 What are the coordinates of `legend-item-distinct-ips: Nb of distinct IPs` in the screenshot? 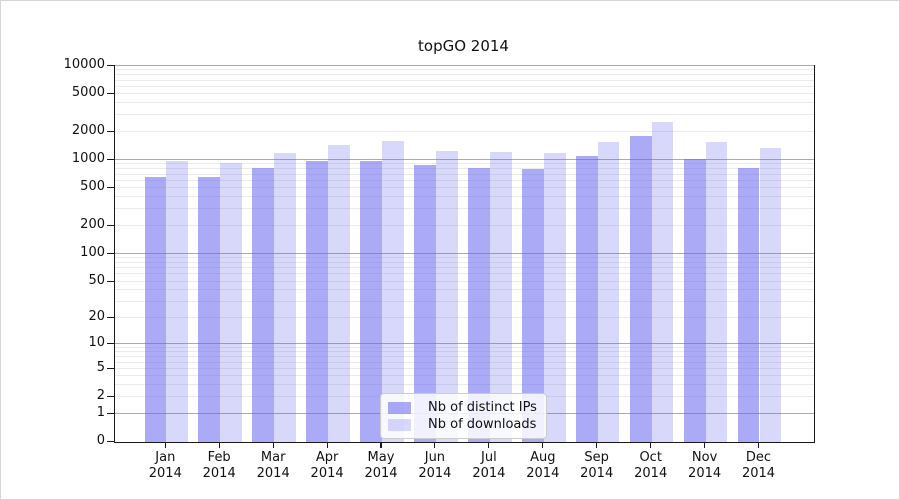 It's located at (463, 407).